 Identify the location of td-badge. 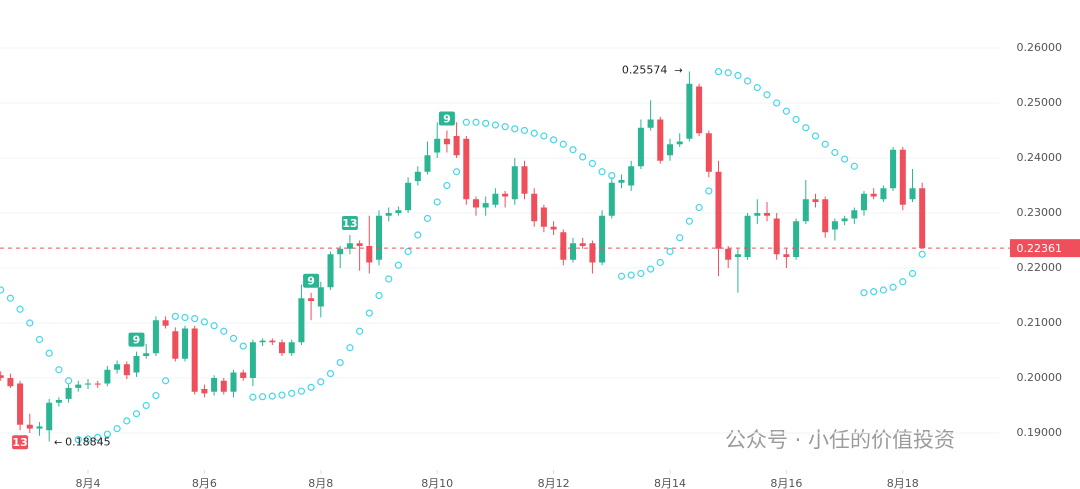
(136, 339).